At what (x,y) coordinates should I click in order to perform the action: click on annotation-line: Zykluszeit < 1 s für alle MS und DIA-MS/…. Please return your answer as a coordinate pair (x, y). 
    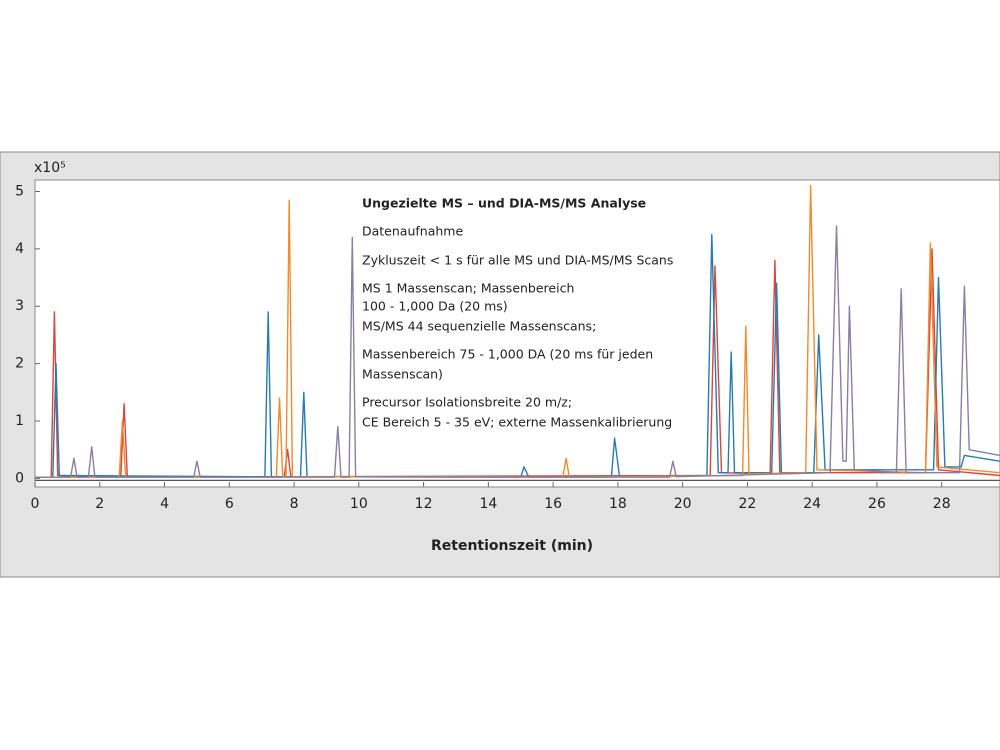
    Looking at the image, I should click on (517, 260).